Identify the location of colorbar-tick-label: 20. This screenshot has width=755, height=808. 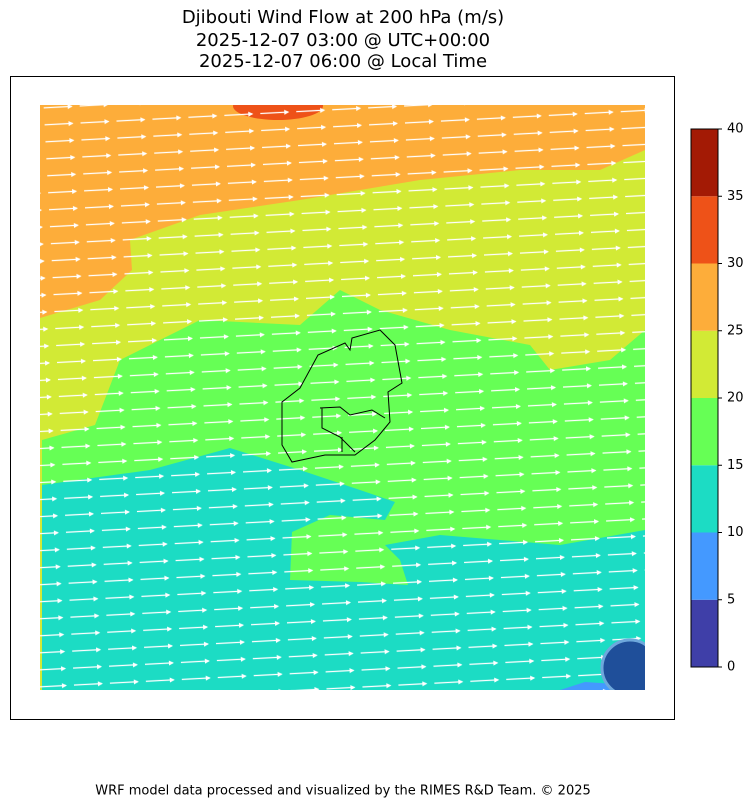
(735, 398).